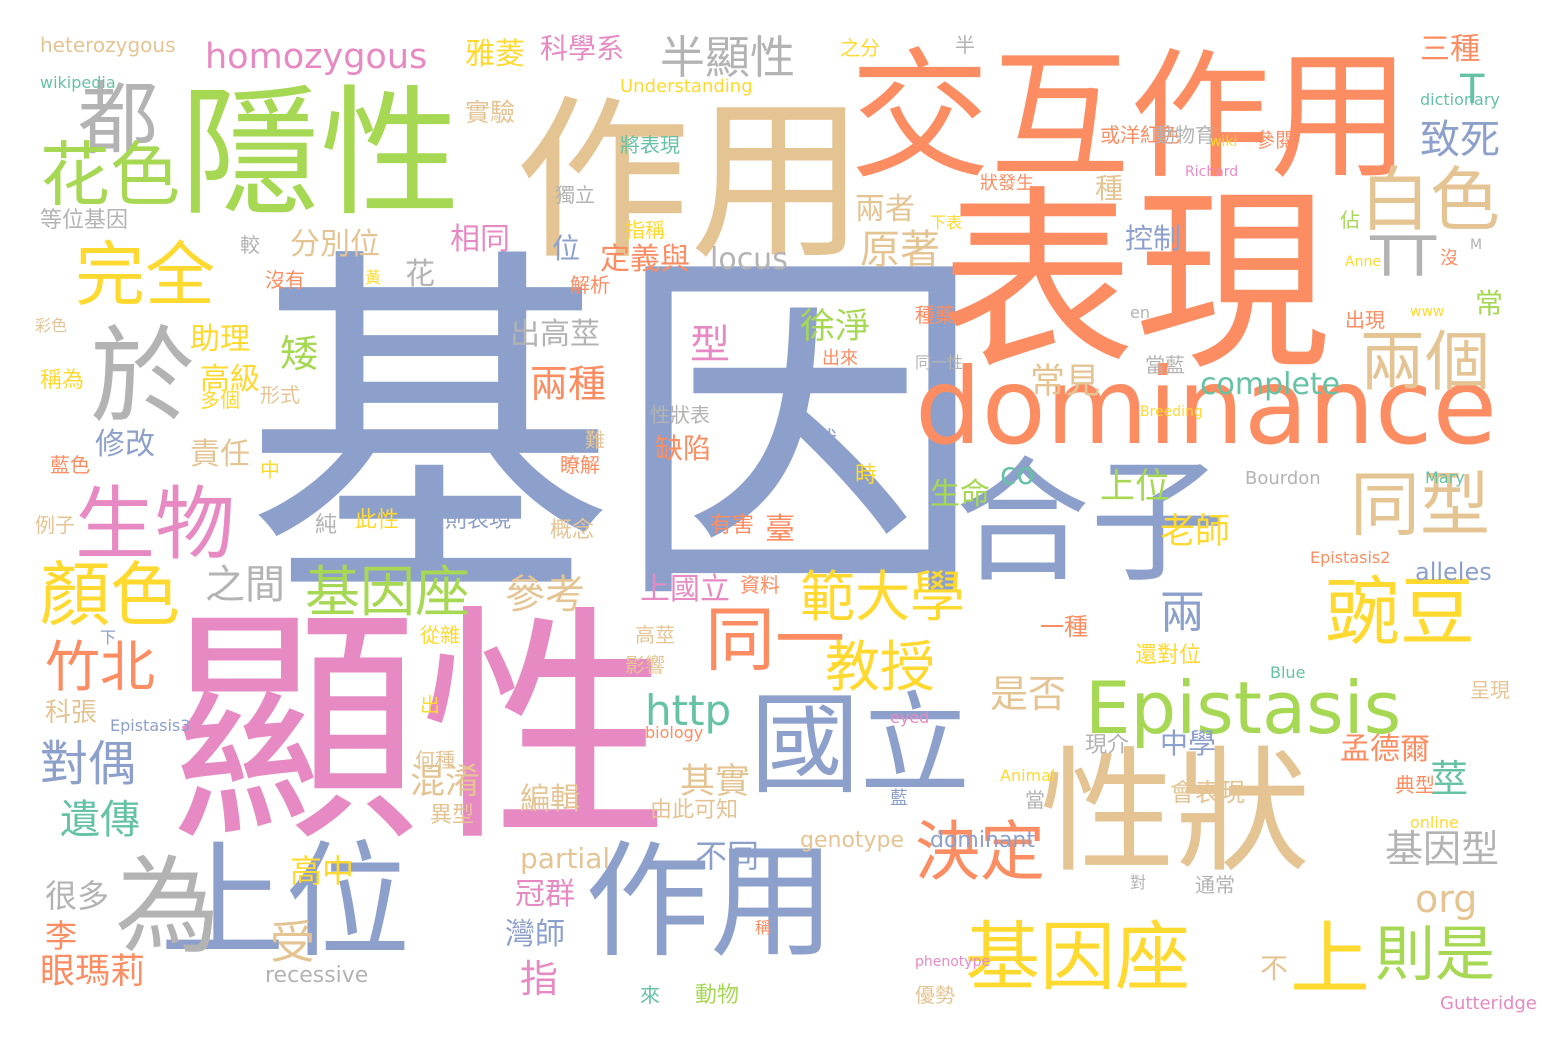  I want to click on cloud-word: Breeding, so click(1171, 412).